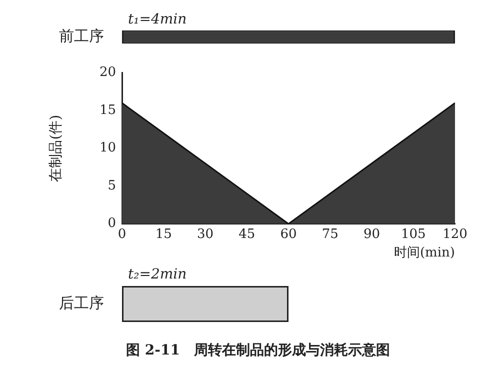 This screenshot has width=479, height=376. I want to click on x-tick-label: 45, so click(247, 234).